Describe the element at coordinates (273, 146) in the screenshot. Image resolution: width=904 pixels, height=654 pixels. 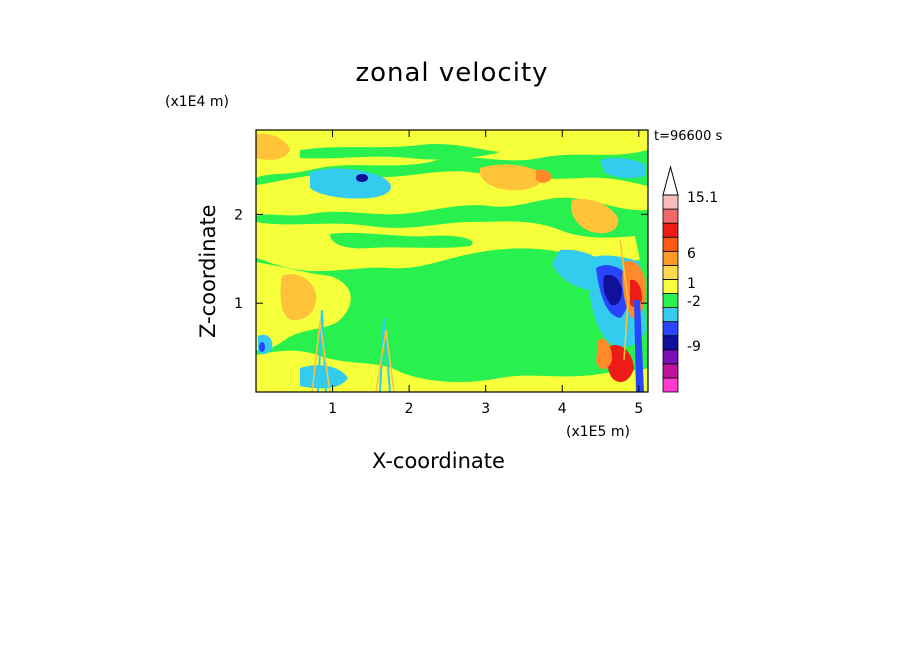
I see `contour-orange-d` at that location.